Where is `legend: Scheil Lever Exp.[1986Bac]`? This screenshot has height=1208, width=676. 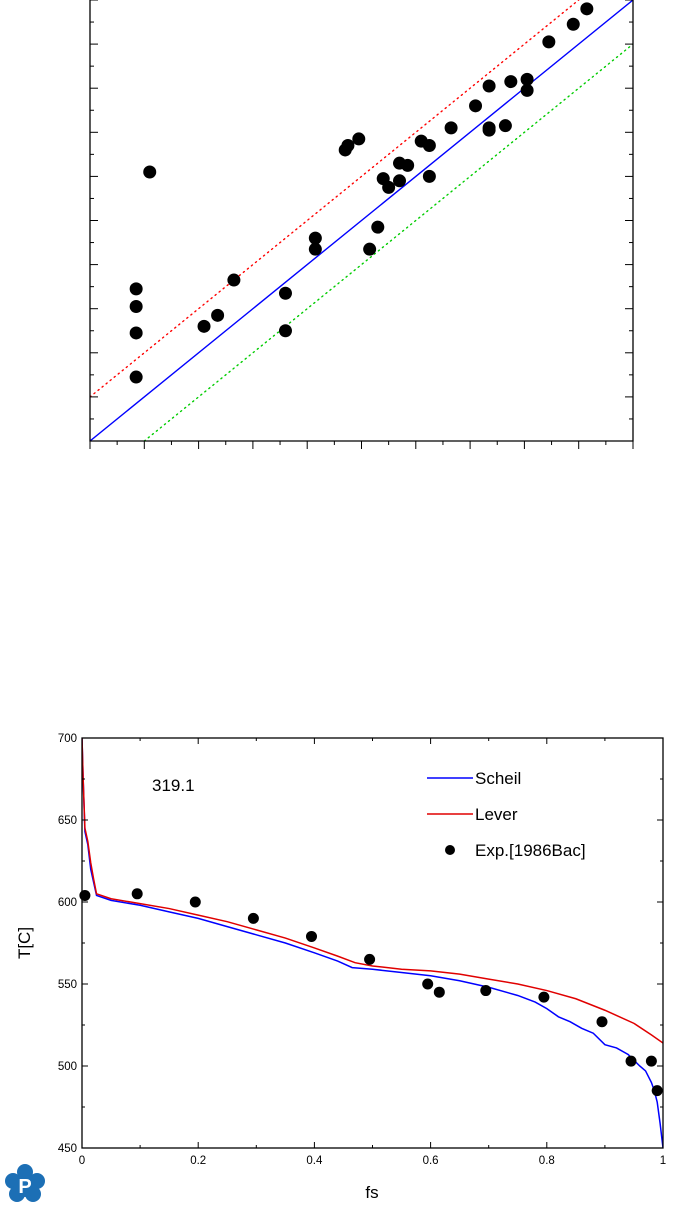
legend: Scheil Lever Exp.[1986Bac] is located at coordinates (506, 814).